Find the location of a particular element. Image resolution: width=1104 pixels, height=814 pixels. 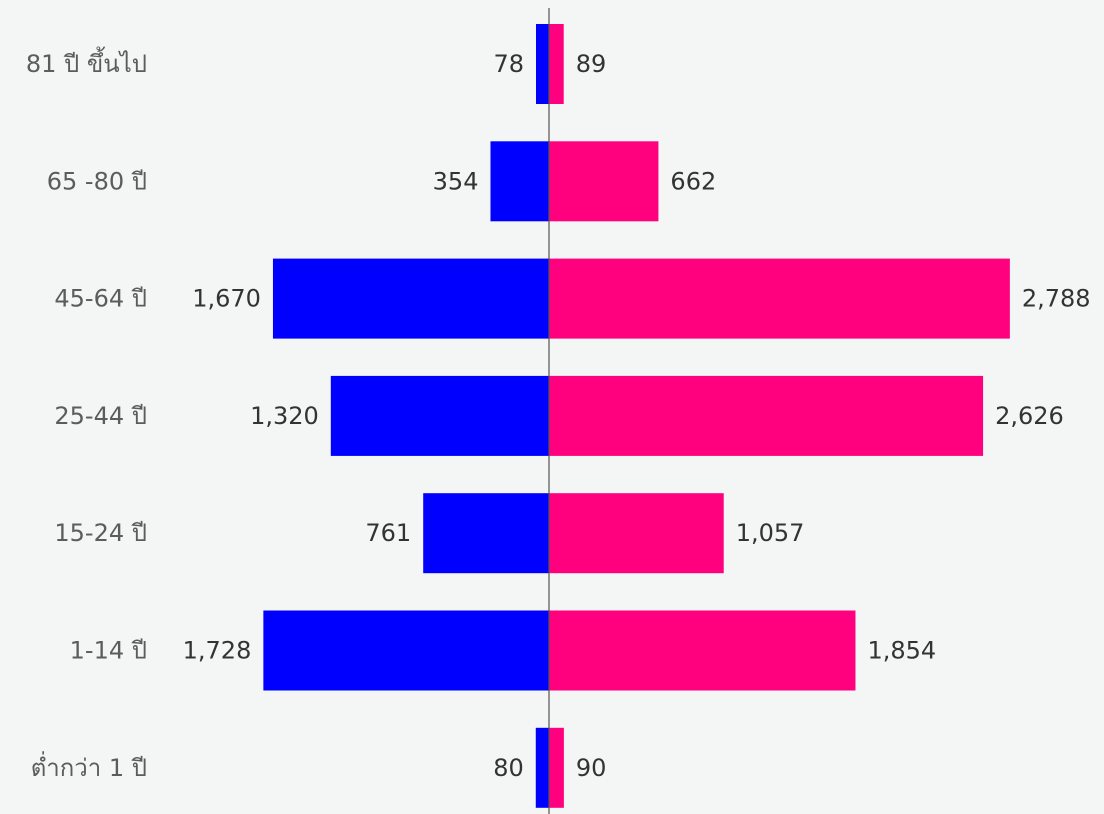

category-label: 15-24 ปี is located at coordinates (100, 533).